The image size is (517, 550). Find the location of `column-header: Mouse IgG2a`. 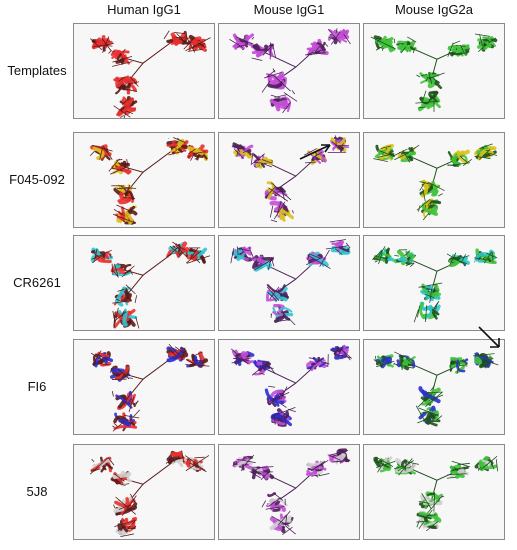

column-header: Mouse IgG2a is located at coordinates (434, 9).